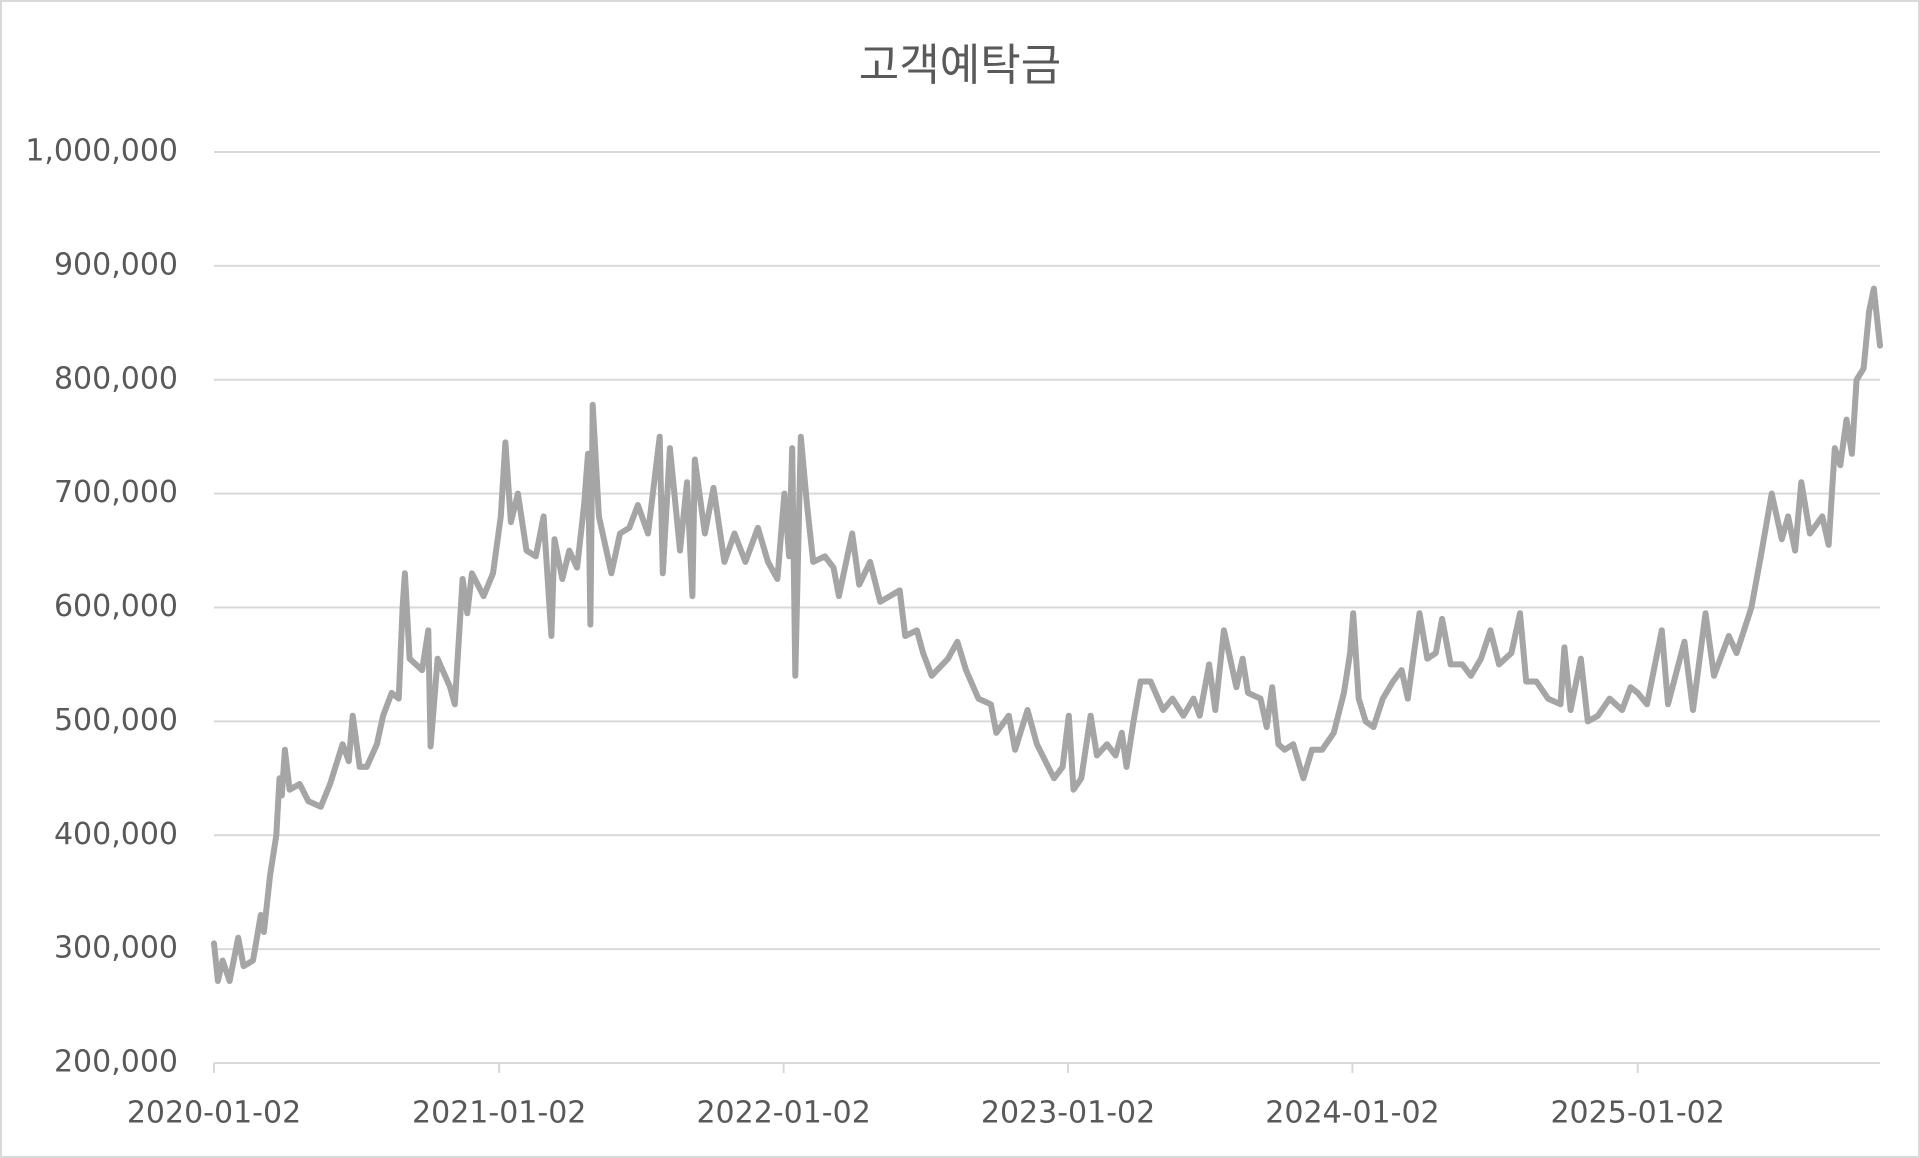  I want to click on x-tick-label: 2024-01-02, so click(1352, 1113).